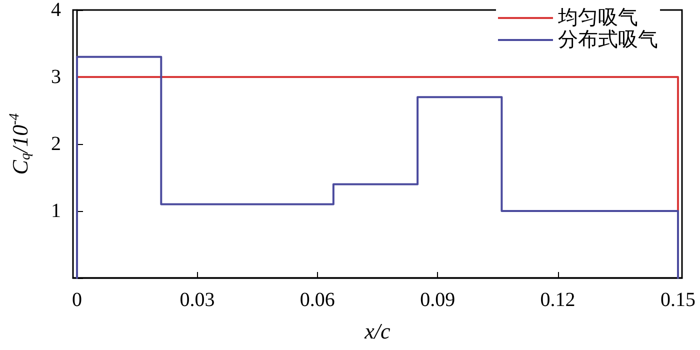  I want to click on x-tick-label: 0.12, so click(558, 300).